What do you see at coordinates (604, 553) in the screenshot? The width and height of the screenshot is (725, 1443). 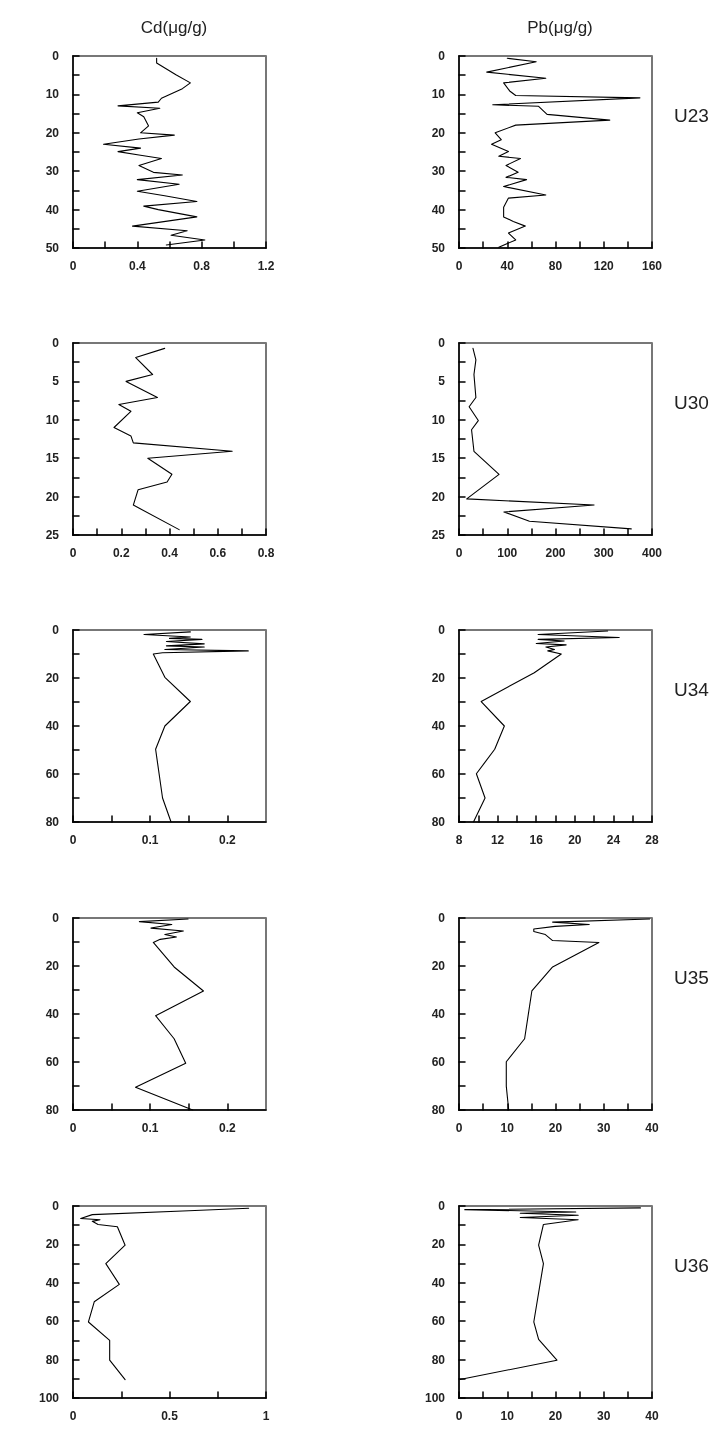 I see `x-tick-label: 300` at bounding box center [604, 553].